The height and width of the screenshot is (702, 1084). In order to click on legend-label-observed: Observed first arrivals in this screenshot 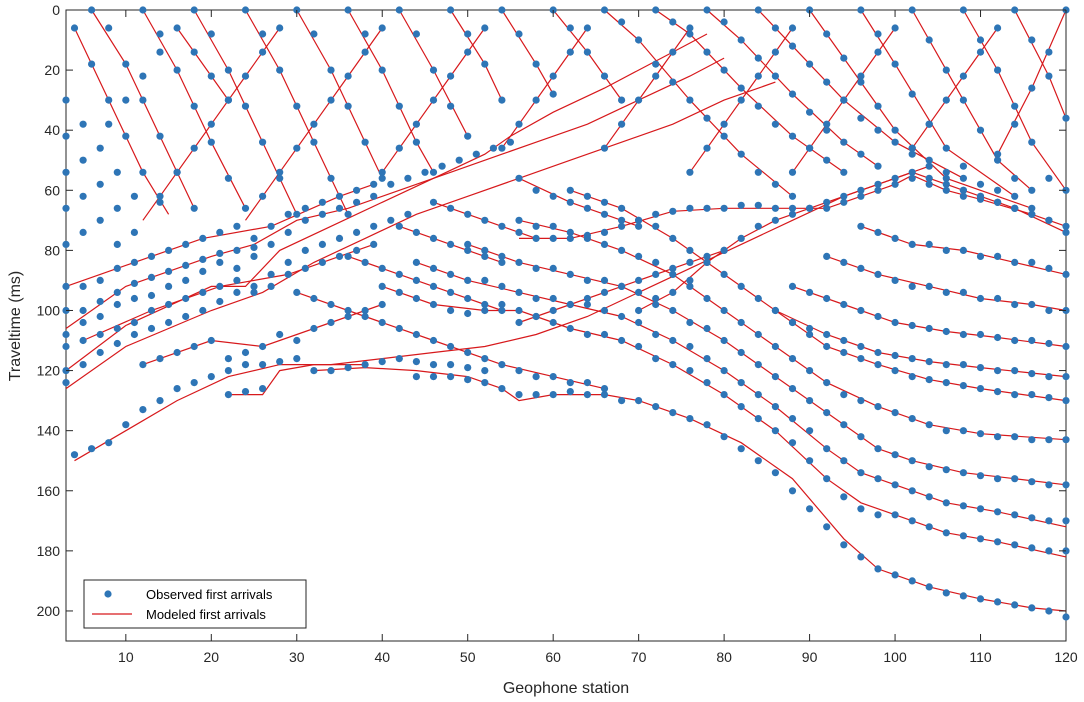, I will do `click(209, 594)`.